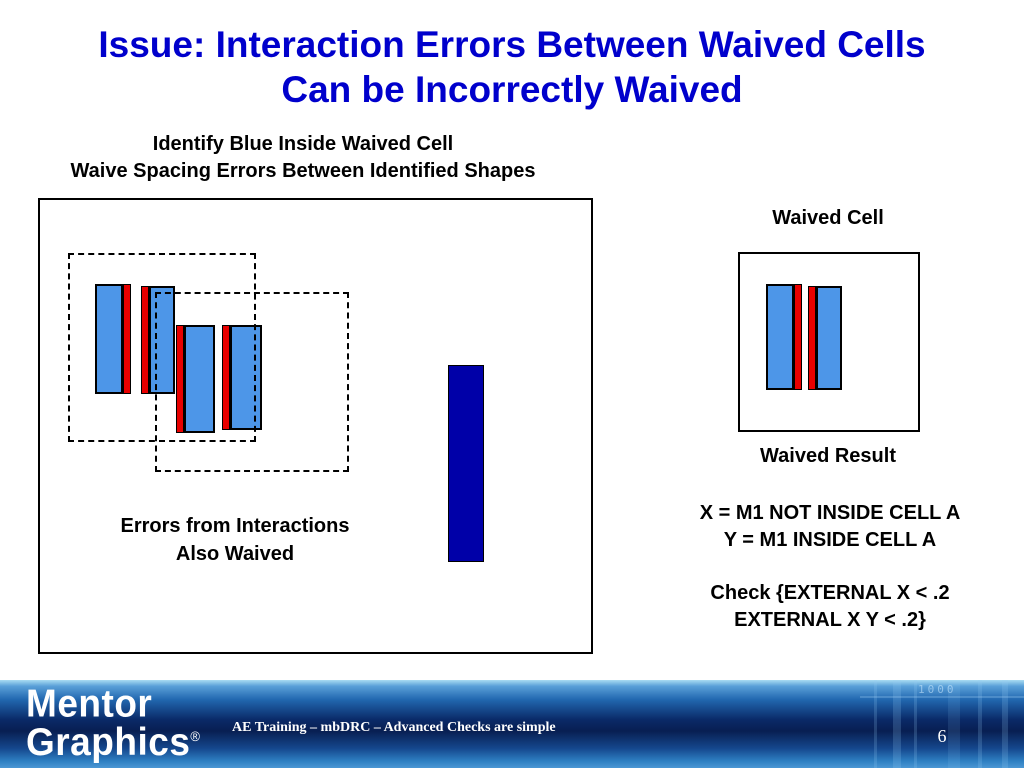 The image size is (1024, 768). I want to click on diagram-caption: Errors from Interactions Also Waived, so click(235, 540).